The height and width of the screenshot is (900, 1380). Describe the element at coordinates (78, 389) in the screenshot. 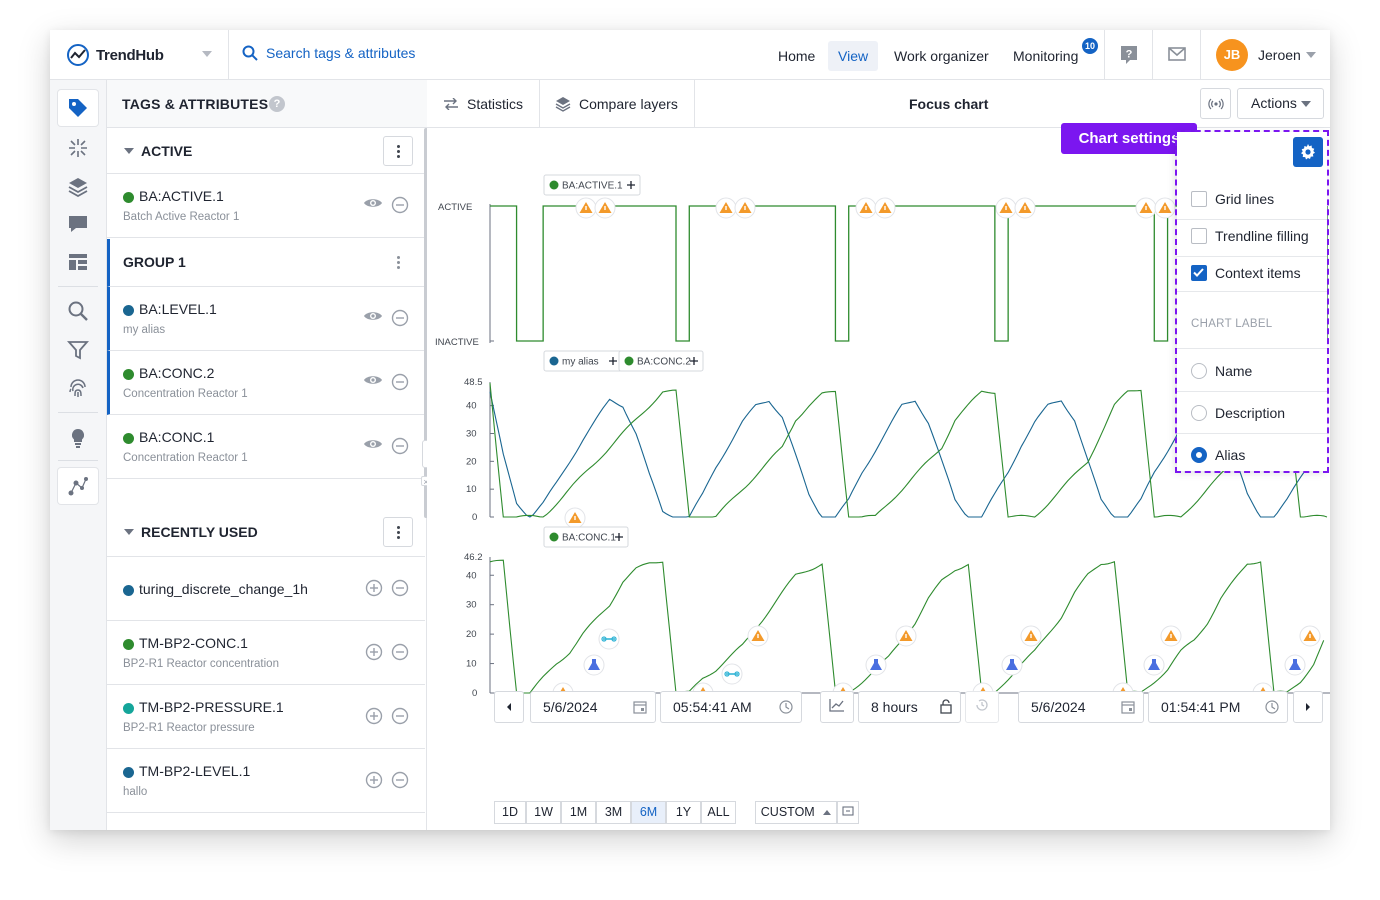

I see `rail-fingerprint-button` at that location.